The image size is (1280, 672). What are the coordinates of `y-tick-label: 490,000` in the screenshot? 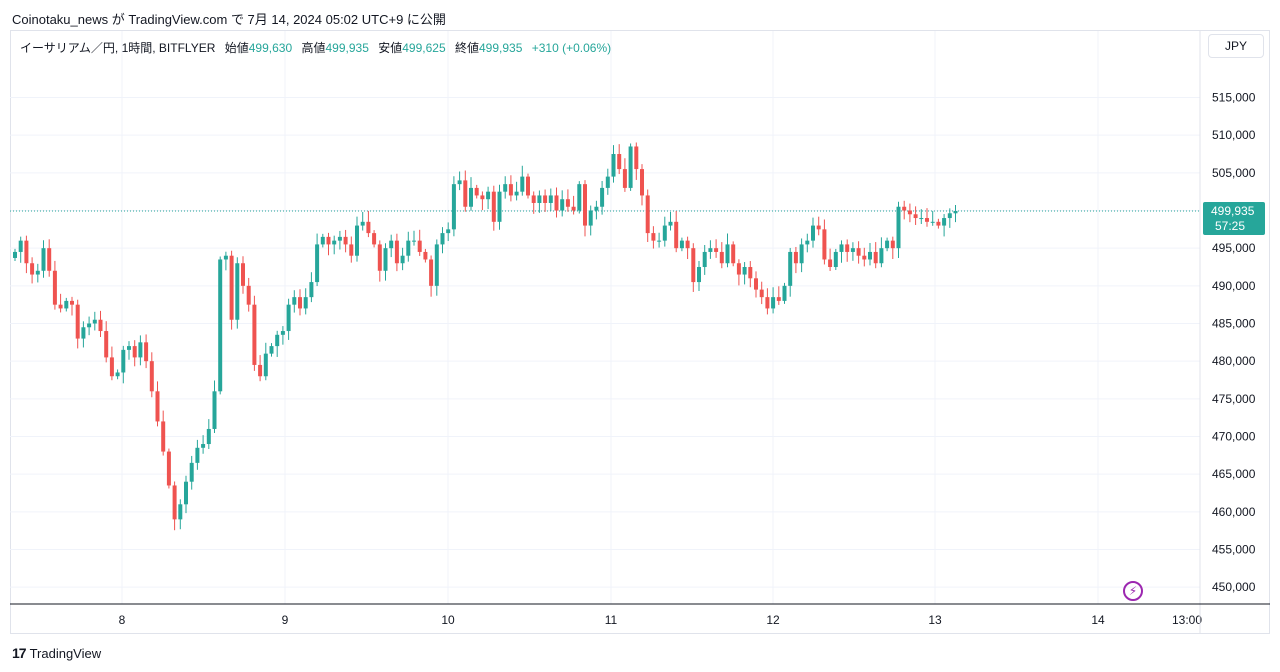 It's located at (1234, 286).